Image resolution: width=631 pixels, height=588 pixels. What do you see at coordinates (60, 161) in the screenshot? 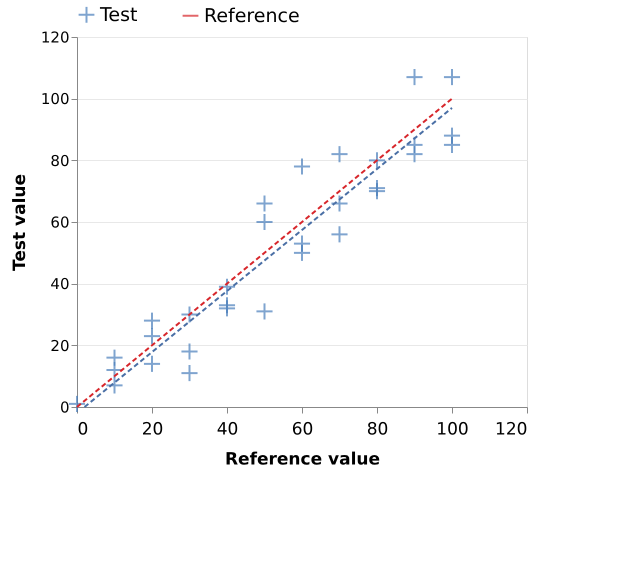
I see `y-tick-label: 80` at bounding box center [60, 161].